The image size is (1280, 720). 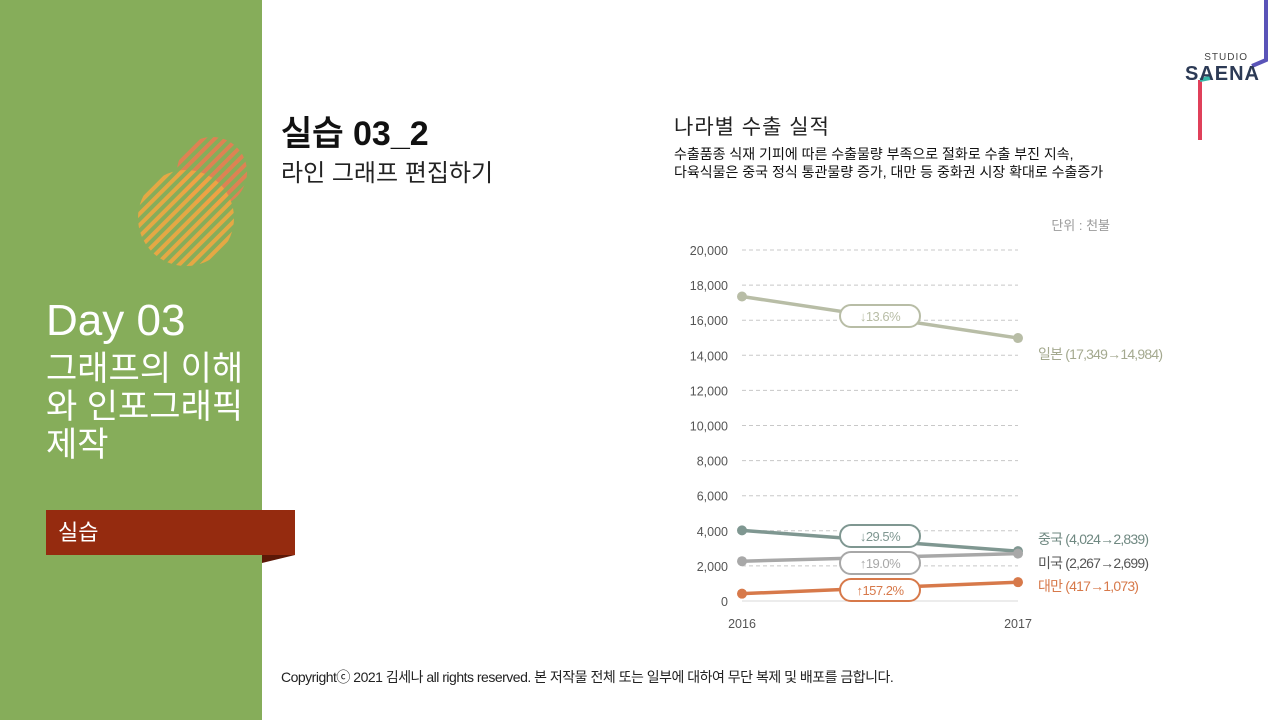 I want to click on change-badge-label: ↑157.2%, so click(x=880, y=590).